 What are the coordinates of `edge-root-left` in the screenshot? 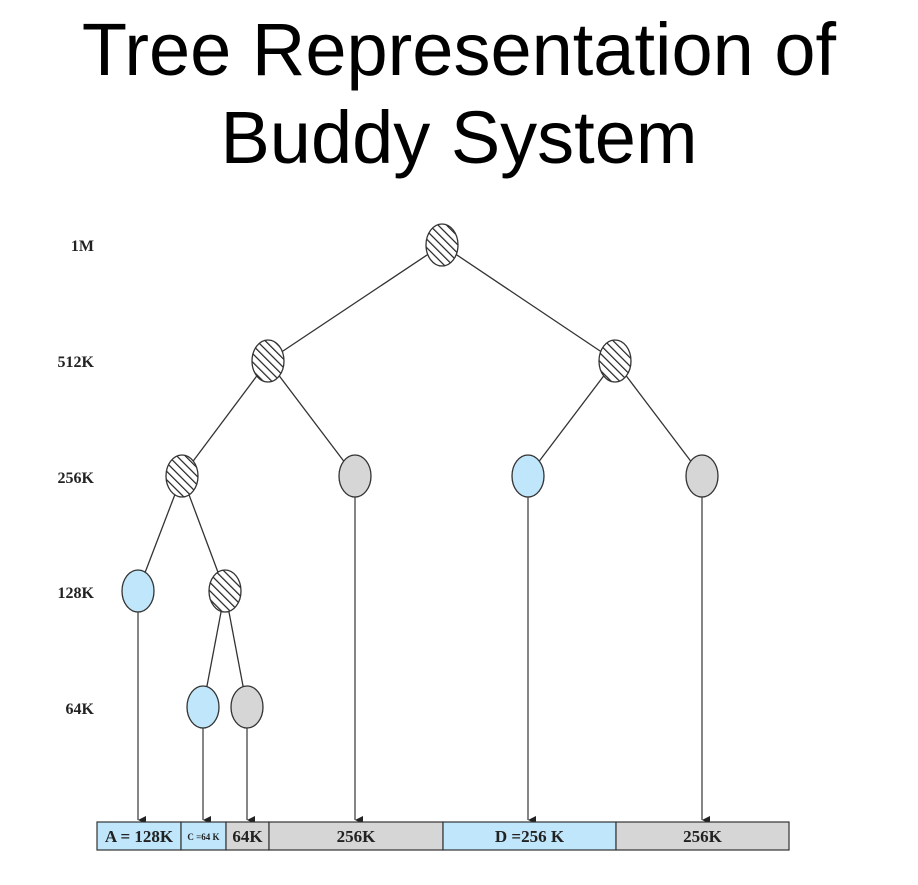 It's located at (355, 303).